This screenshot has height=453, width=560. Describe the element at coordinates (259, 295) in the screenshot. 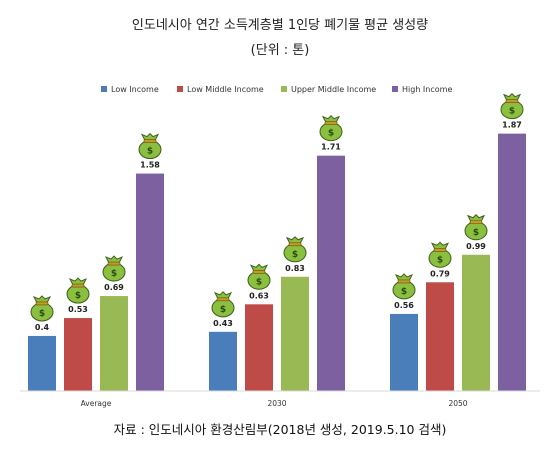

I see `data-label-1-1: 0.63` at that location.